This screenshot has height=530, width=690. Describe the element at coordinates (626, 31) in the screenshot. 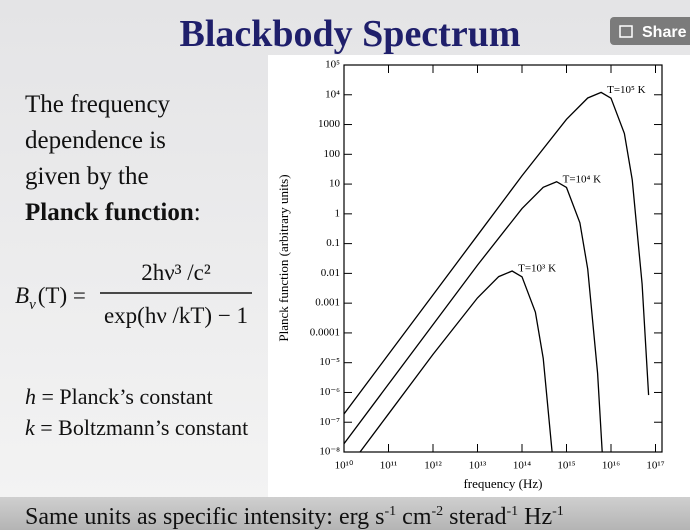

I see `share-icon` at that location.